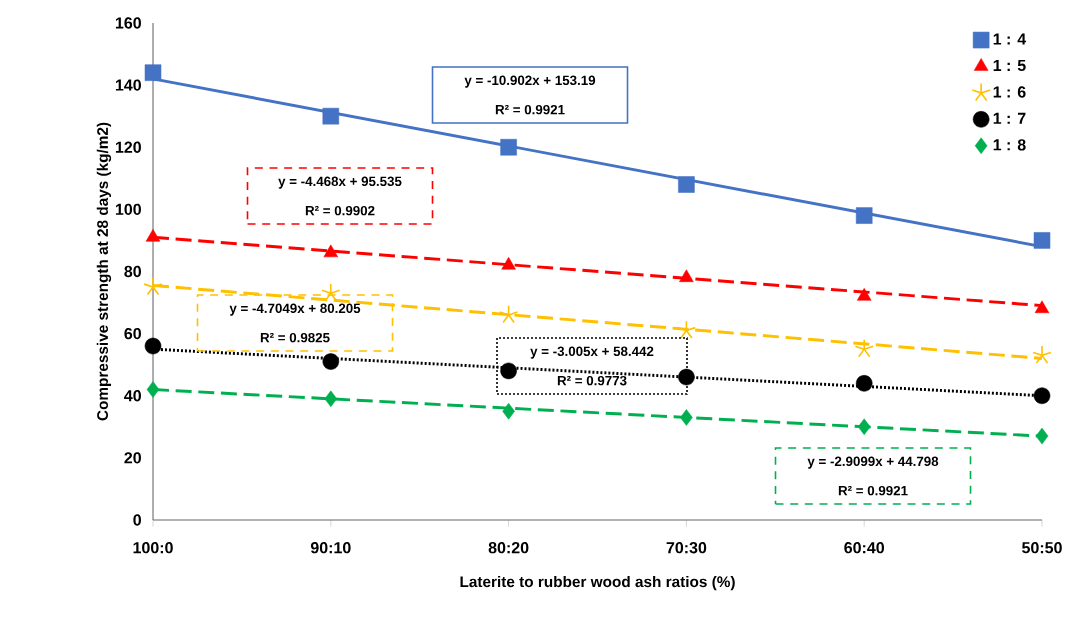 This screenshot has height=623, width=1078. What do you see at coordinates (104, 271) in the screenshot?
I see `y-axis-title: Compressive strength at 28 days (kg/m2)` at bounding box center [104, 271].